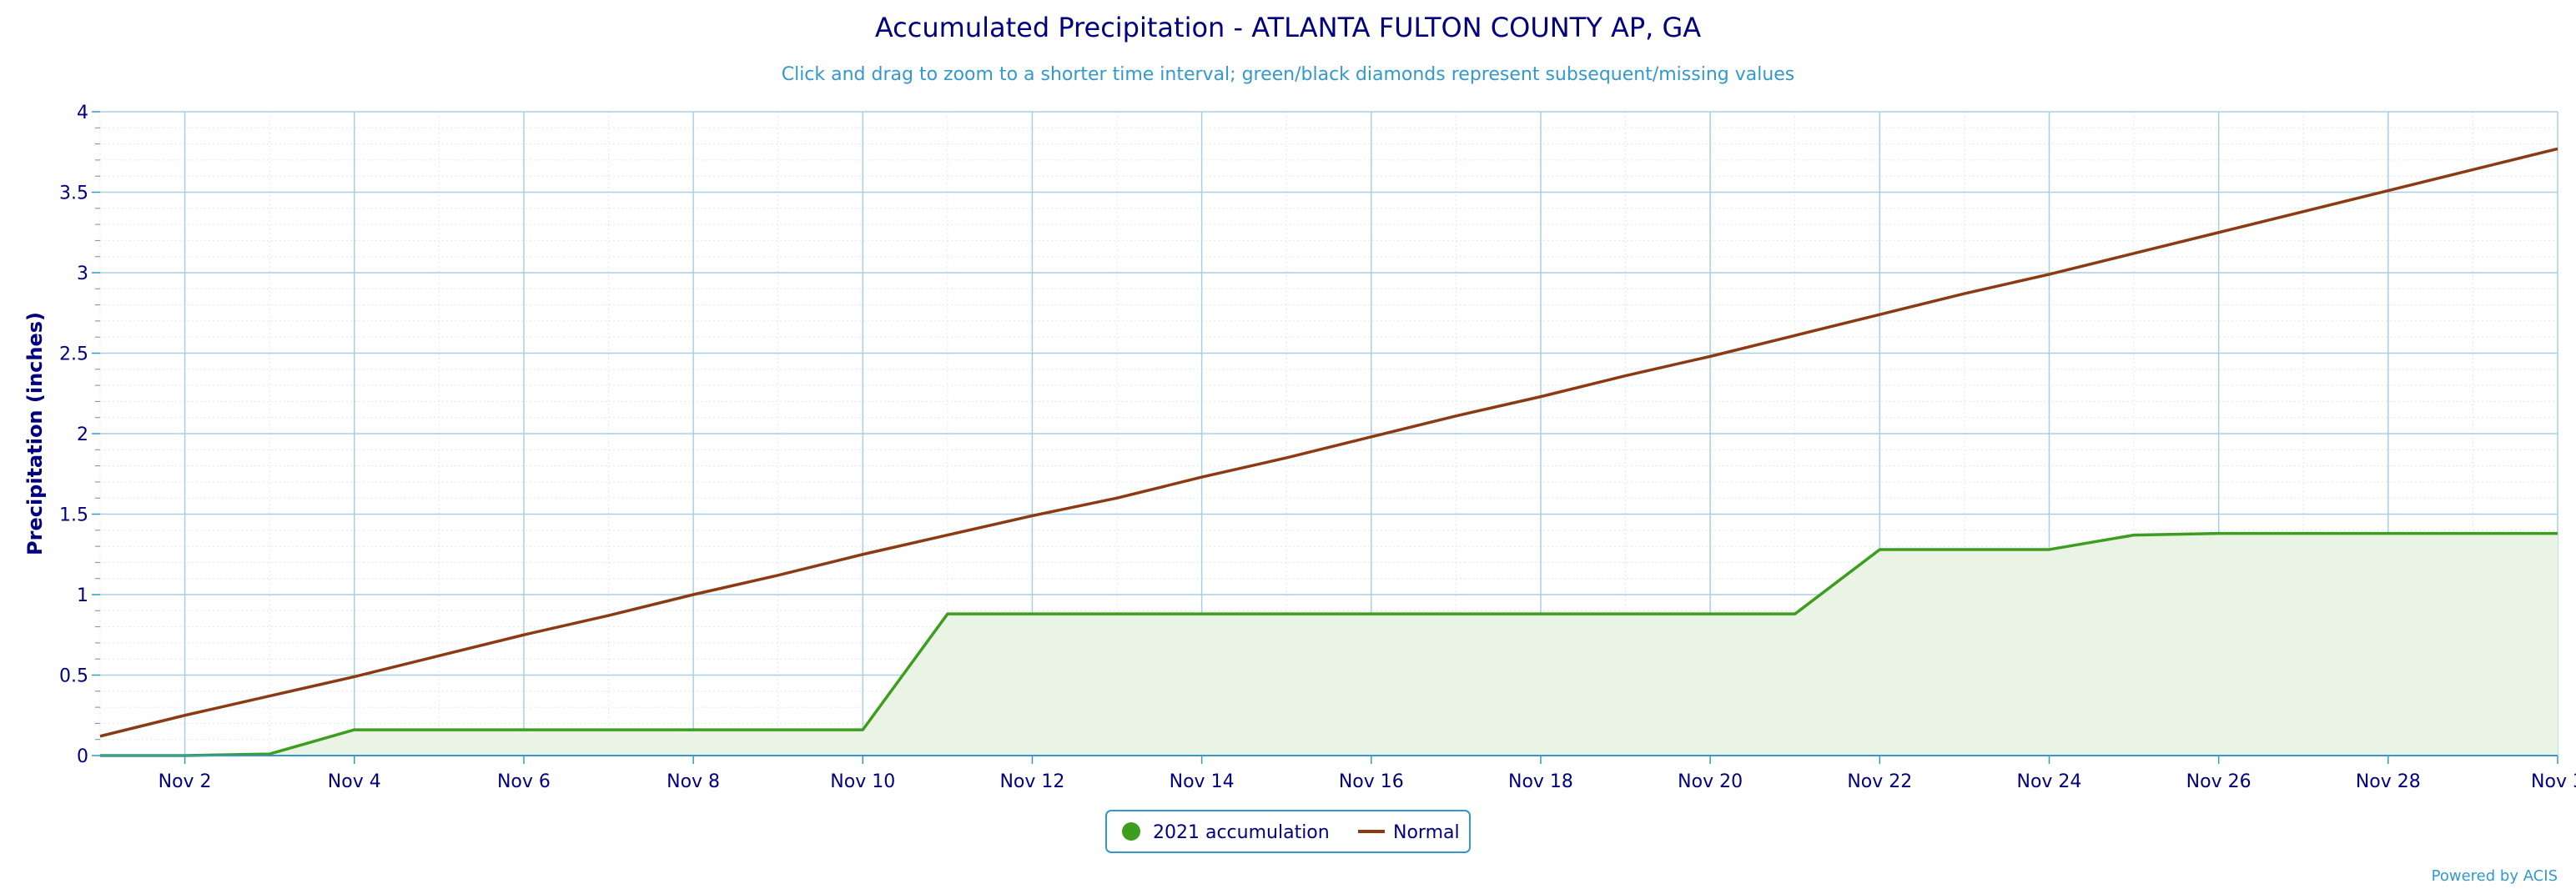 Image resolution: width=2576 pixels, height=889 pixels. Describe the element at coordinates (1031, 781) in the screenshot. I see `x-tick-label: Nov 12` at that location.